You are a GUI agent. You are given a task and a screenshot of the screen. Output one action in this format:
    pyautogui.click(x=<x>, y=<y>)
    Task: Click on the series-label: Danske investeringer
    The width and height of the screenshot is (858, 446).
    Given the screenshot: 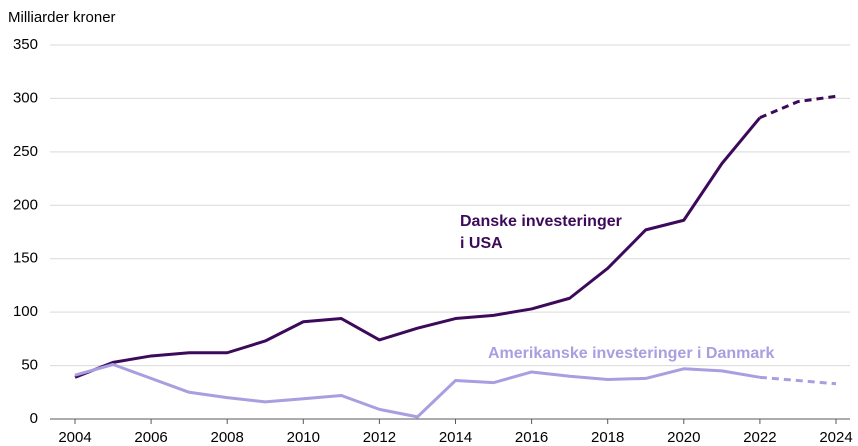 What is the action you would take?
    pyautogui.click(x=541, y=221)
    